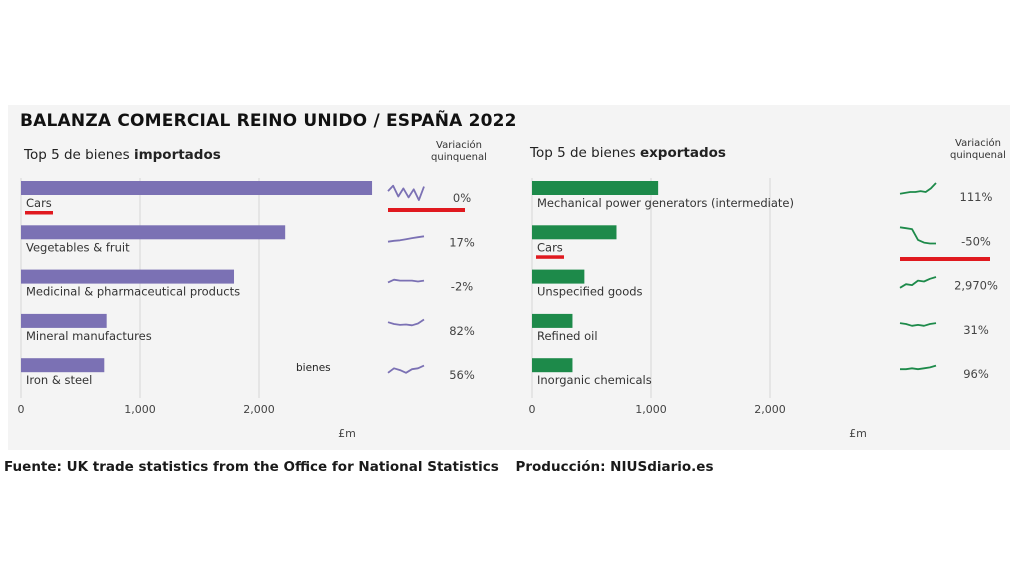 This screenshot has width=1024, height=576. What do you see at coordinates (590, 292) in the screenshot?
I see `exports-category-label: Unspecified goods` at bounding box center [590, 292].